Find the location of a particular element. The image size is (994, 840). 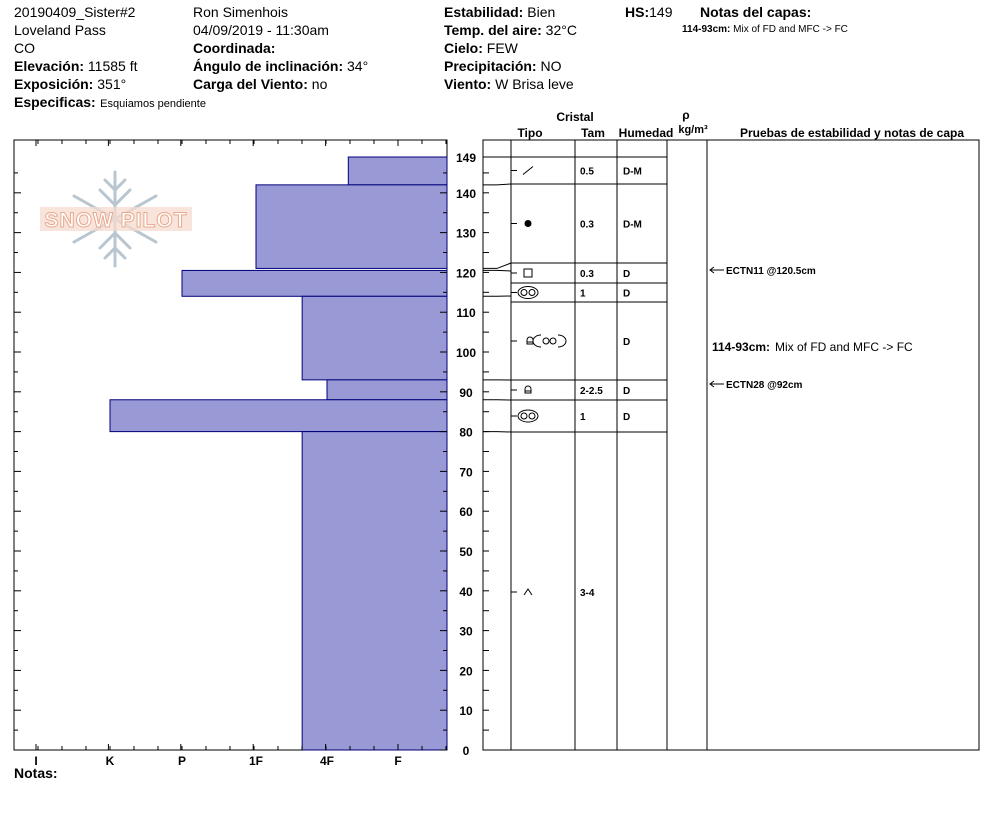

elevation: Elevación: 11585 ft is located at coordinates (75, 66).